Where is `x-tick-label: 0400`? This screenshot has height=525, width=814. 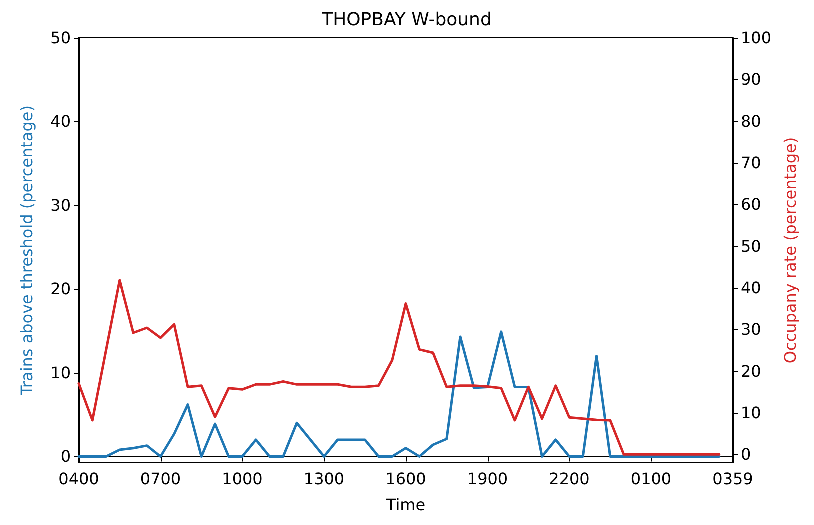 x-tick-label: 0400 is located at coordinates (79, 479).